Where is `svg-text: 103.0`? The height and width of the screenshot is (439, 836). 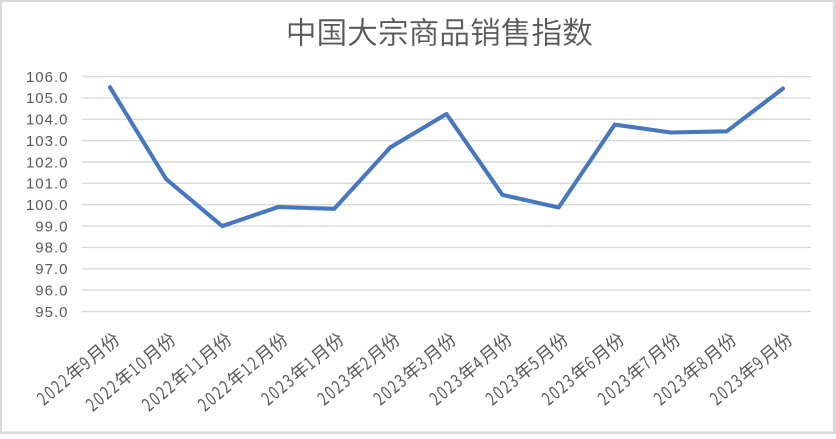 svg-text: 103.0 is located at coordinates (47, 141).